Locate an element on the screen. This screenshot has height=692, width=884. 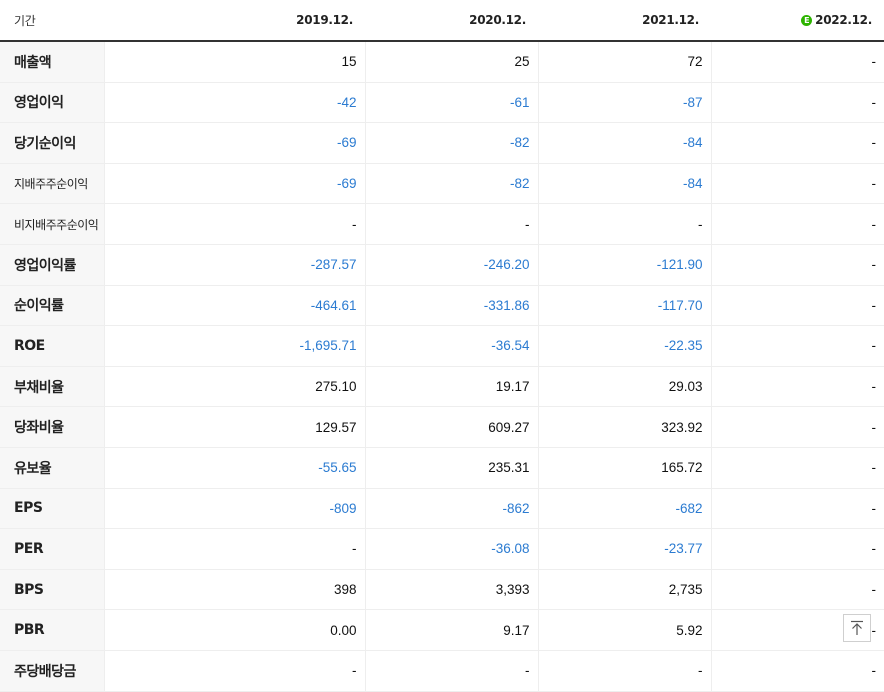
table-row: 비지배주주순이익 - - - - is located at coordinates (442, 224).